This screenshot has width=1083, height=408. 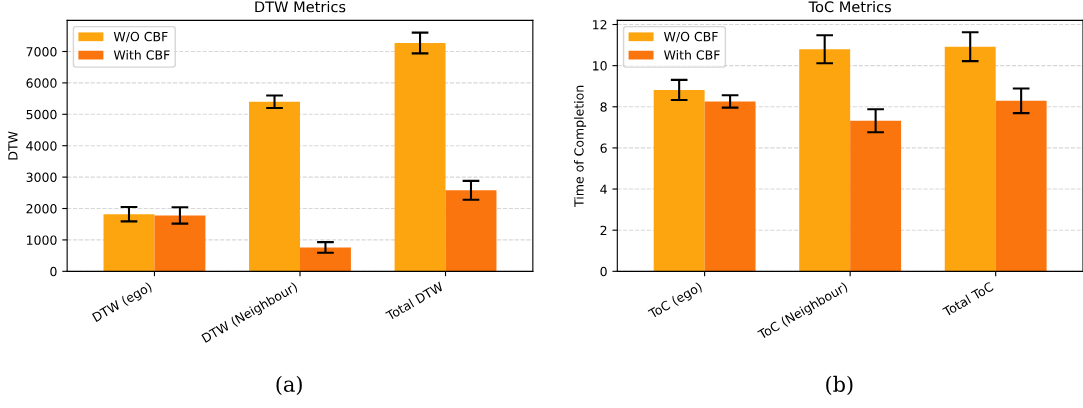 I want to click on y-tick-label: 1000, so click(x=41, y=240).